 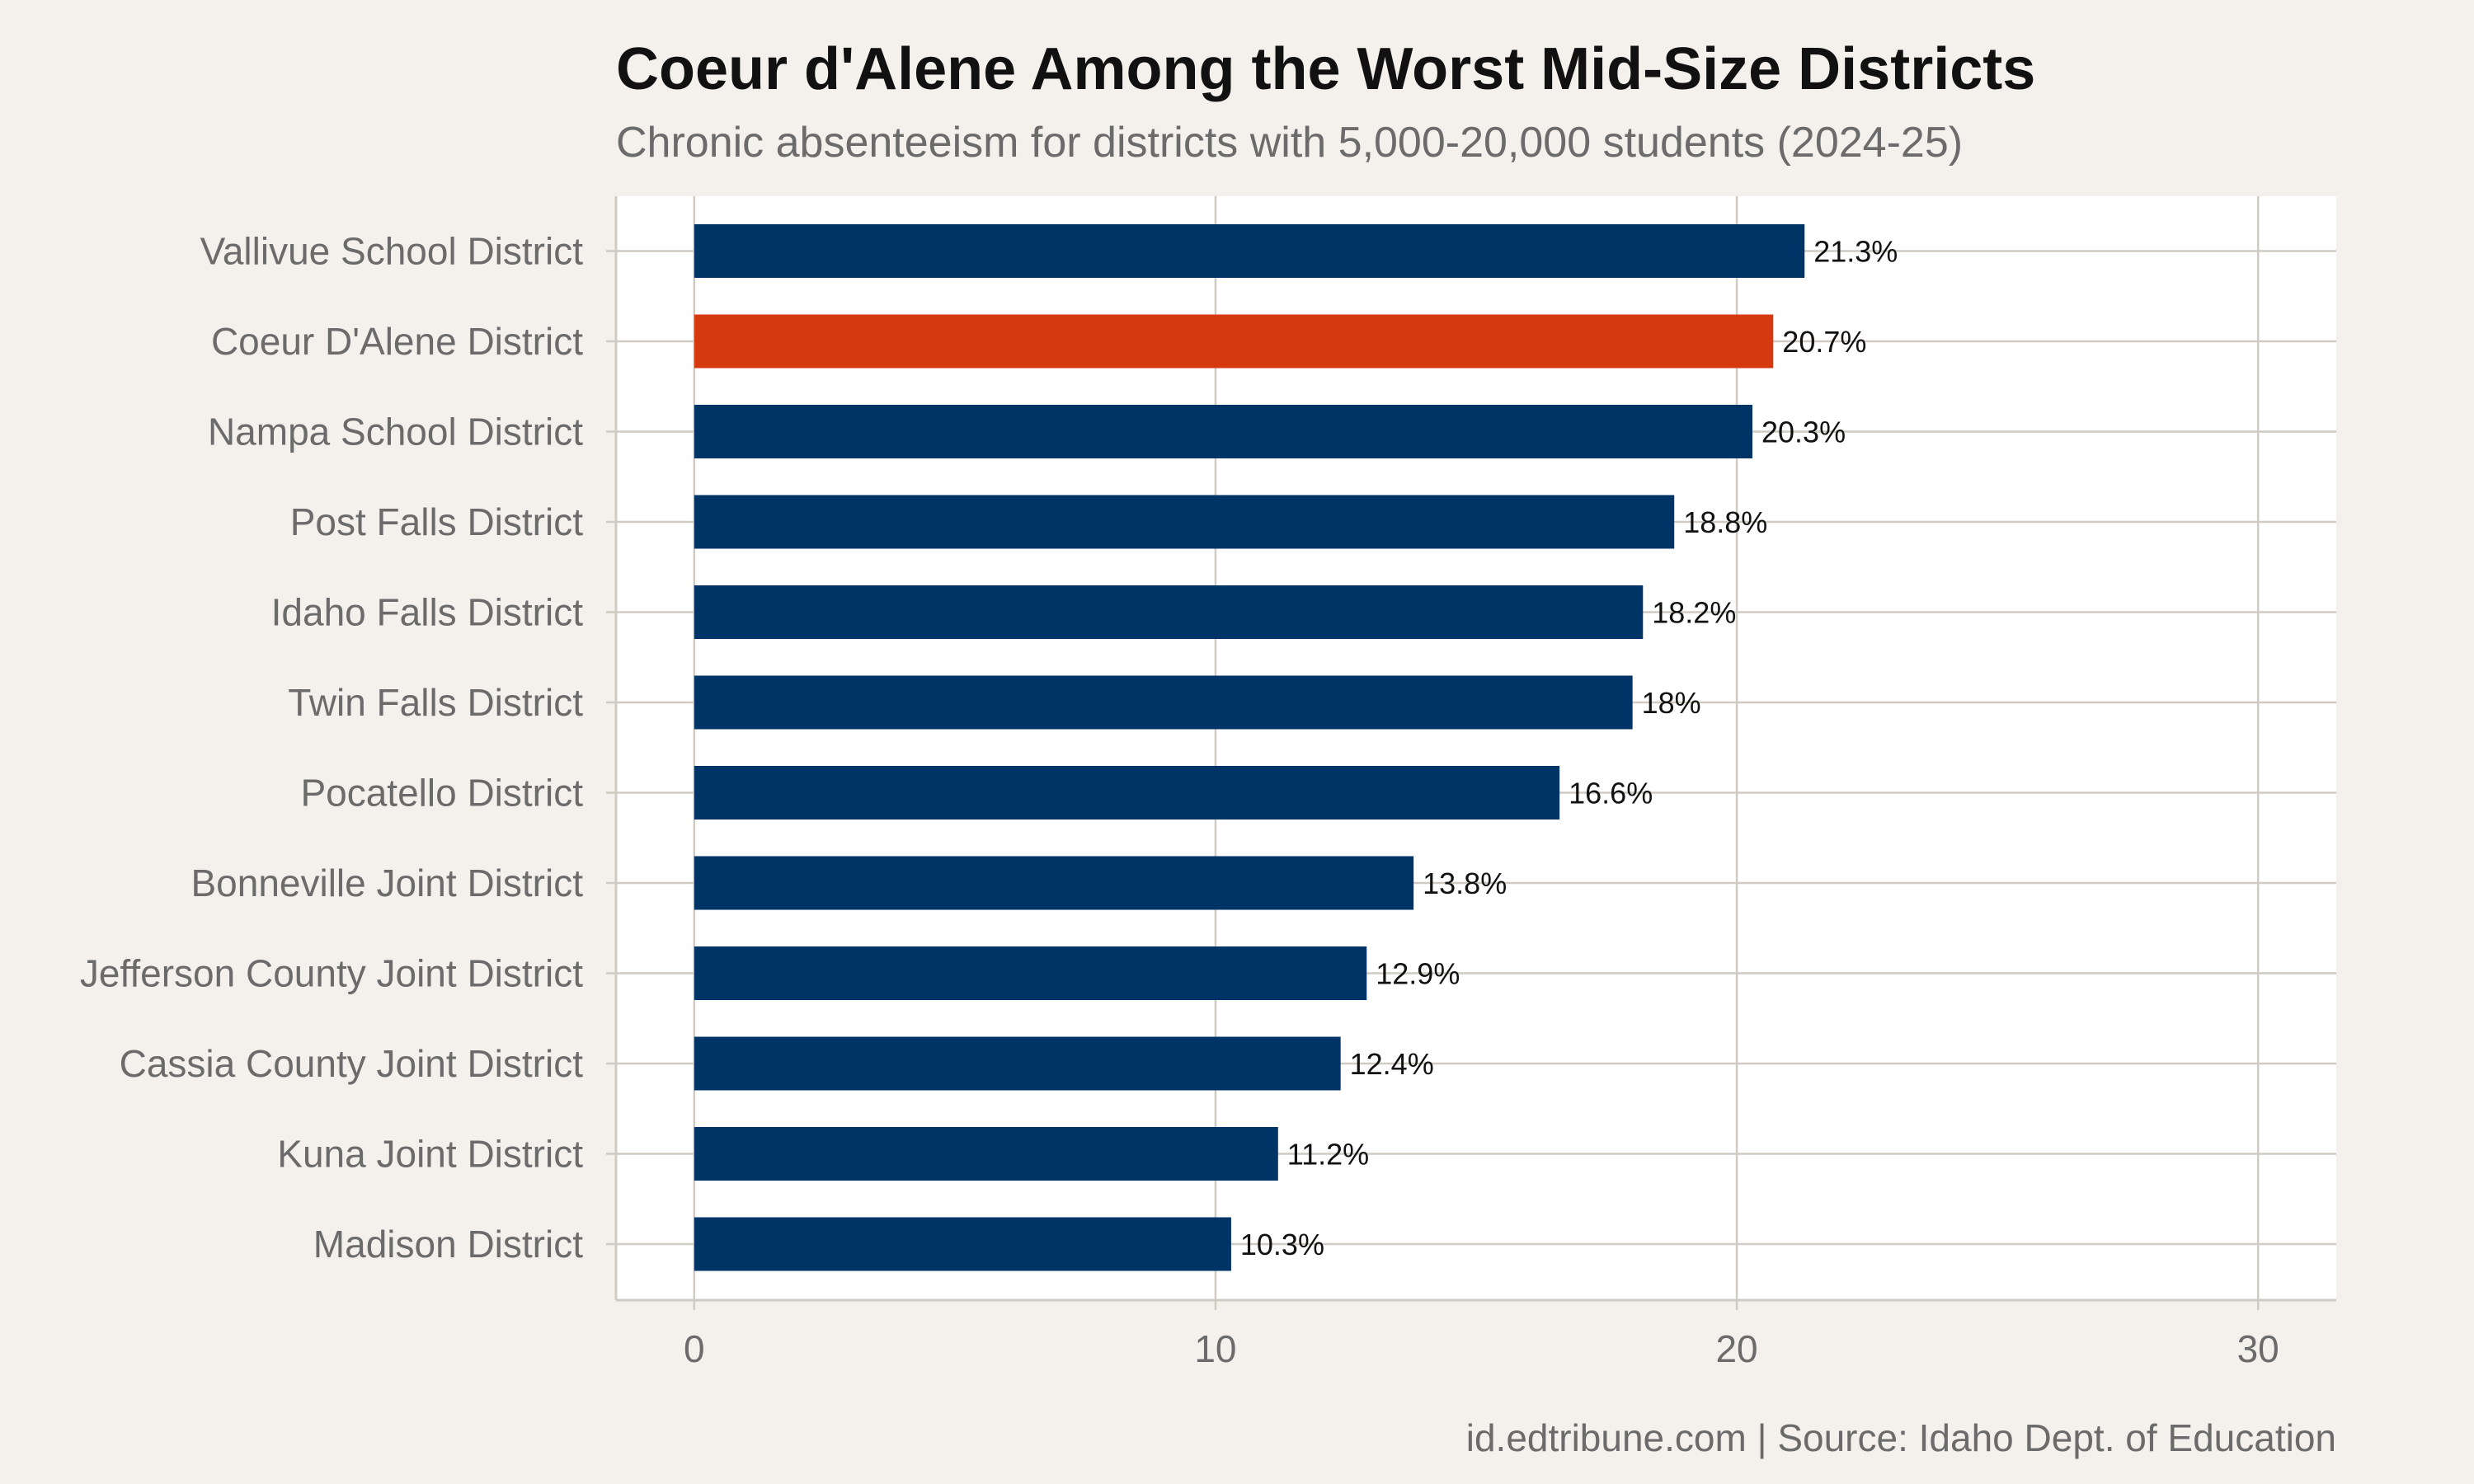 What do you see at coordinates (1611, 793) in the screenshot?
I see `data-label: 16.6%` at bounding box center [1611, 793].